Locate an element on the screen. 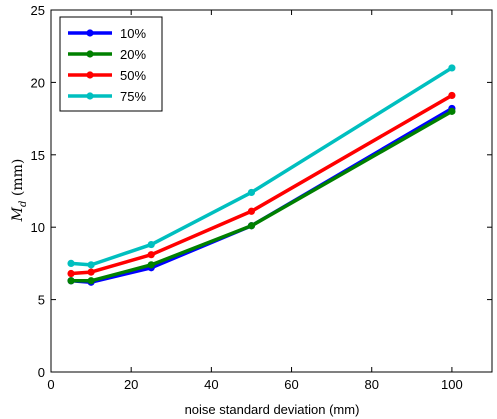  y-tick-label: 15 is located at coordinates (38, 155).